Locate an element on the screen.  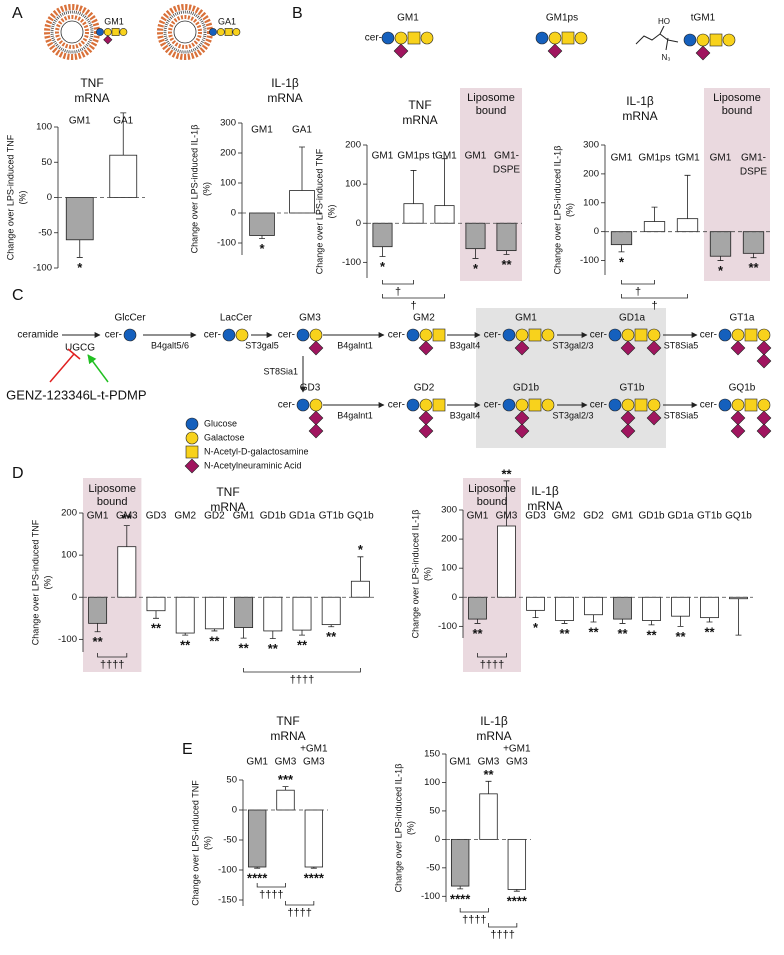
y-tick-label: -50 is located at coordinates (230, 840).